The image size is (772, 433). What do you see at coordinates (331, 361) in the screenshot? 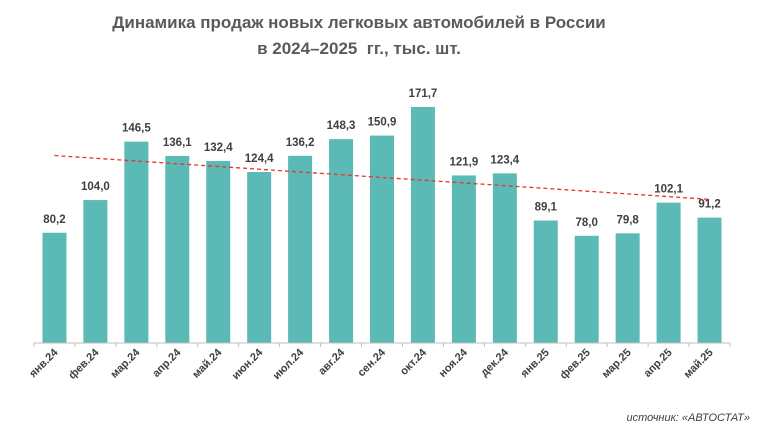
I see `x-tick-label: авг.24` at bounding box center [331, 361].